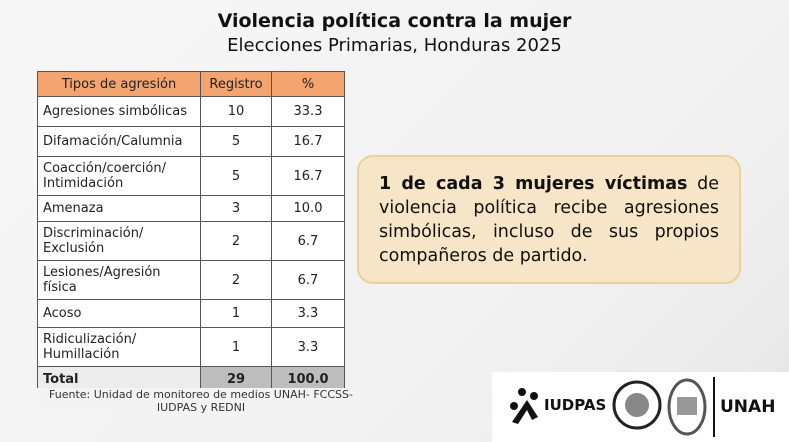 This screenshot has height=442, width=789. Describe the element at coordinates (236, 111) in the screenshot. I see `table-cell: 10` at that location.